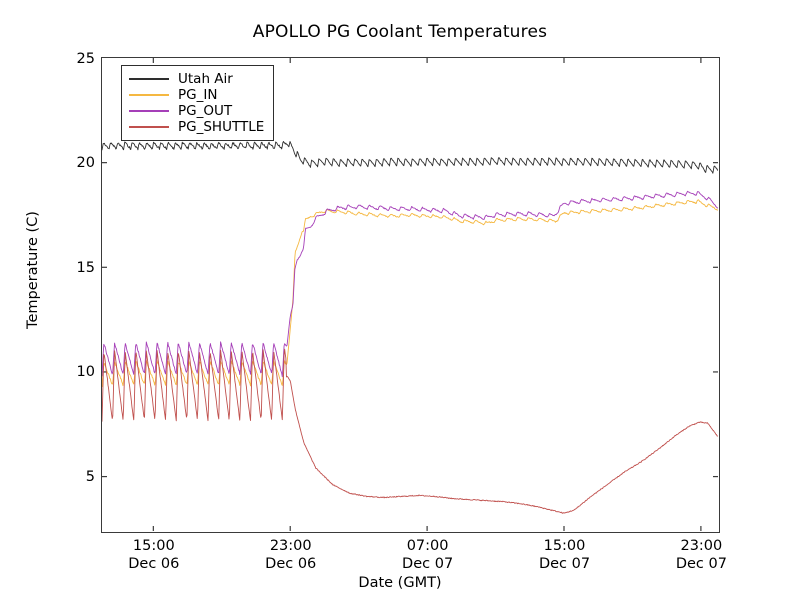  I want to click on chart-title: APOLLO PG Coolant Temperatures, so click(400, 32).